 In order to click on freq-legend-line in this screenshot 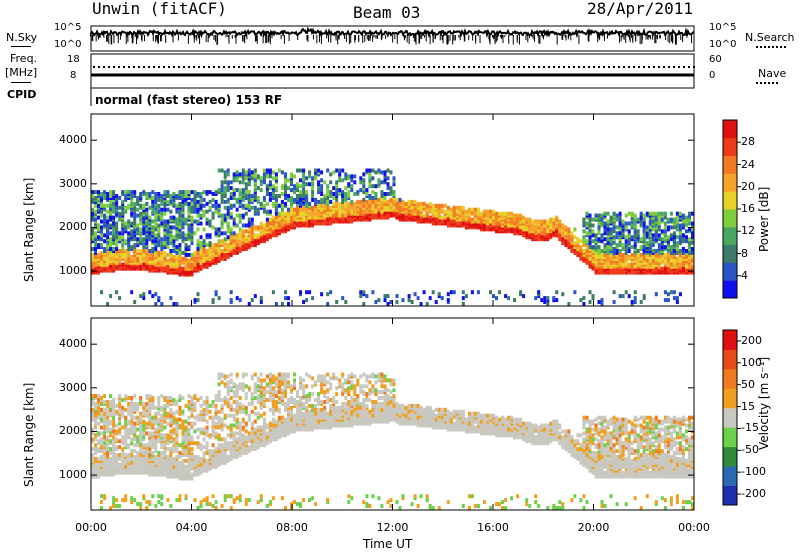, I will do `click(21, 82)`.